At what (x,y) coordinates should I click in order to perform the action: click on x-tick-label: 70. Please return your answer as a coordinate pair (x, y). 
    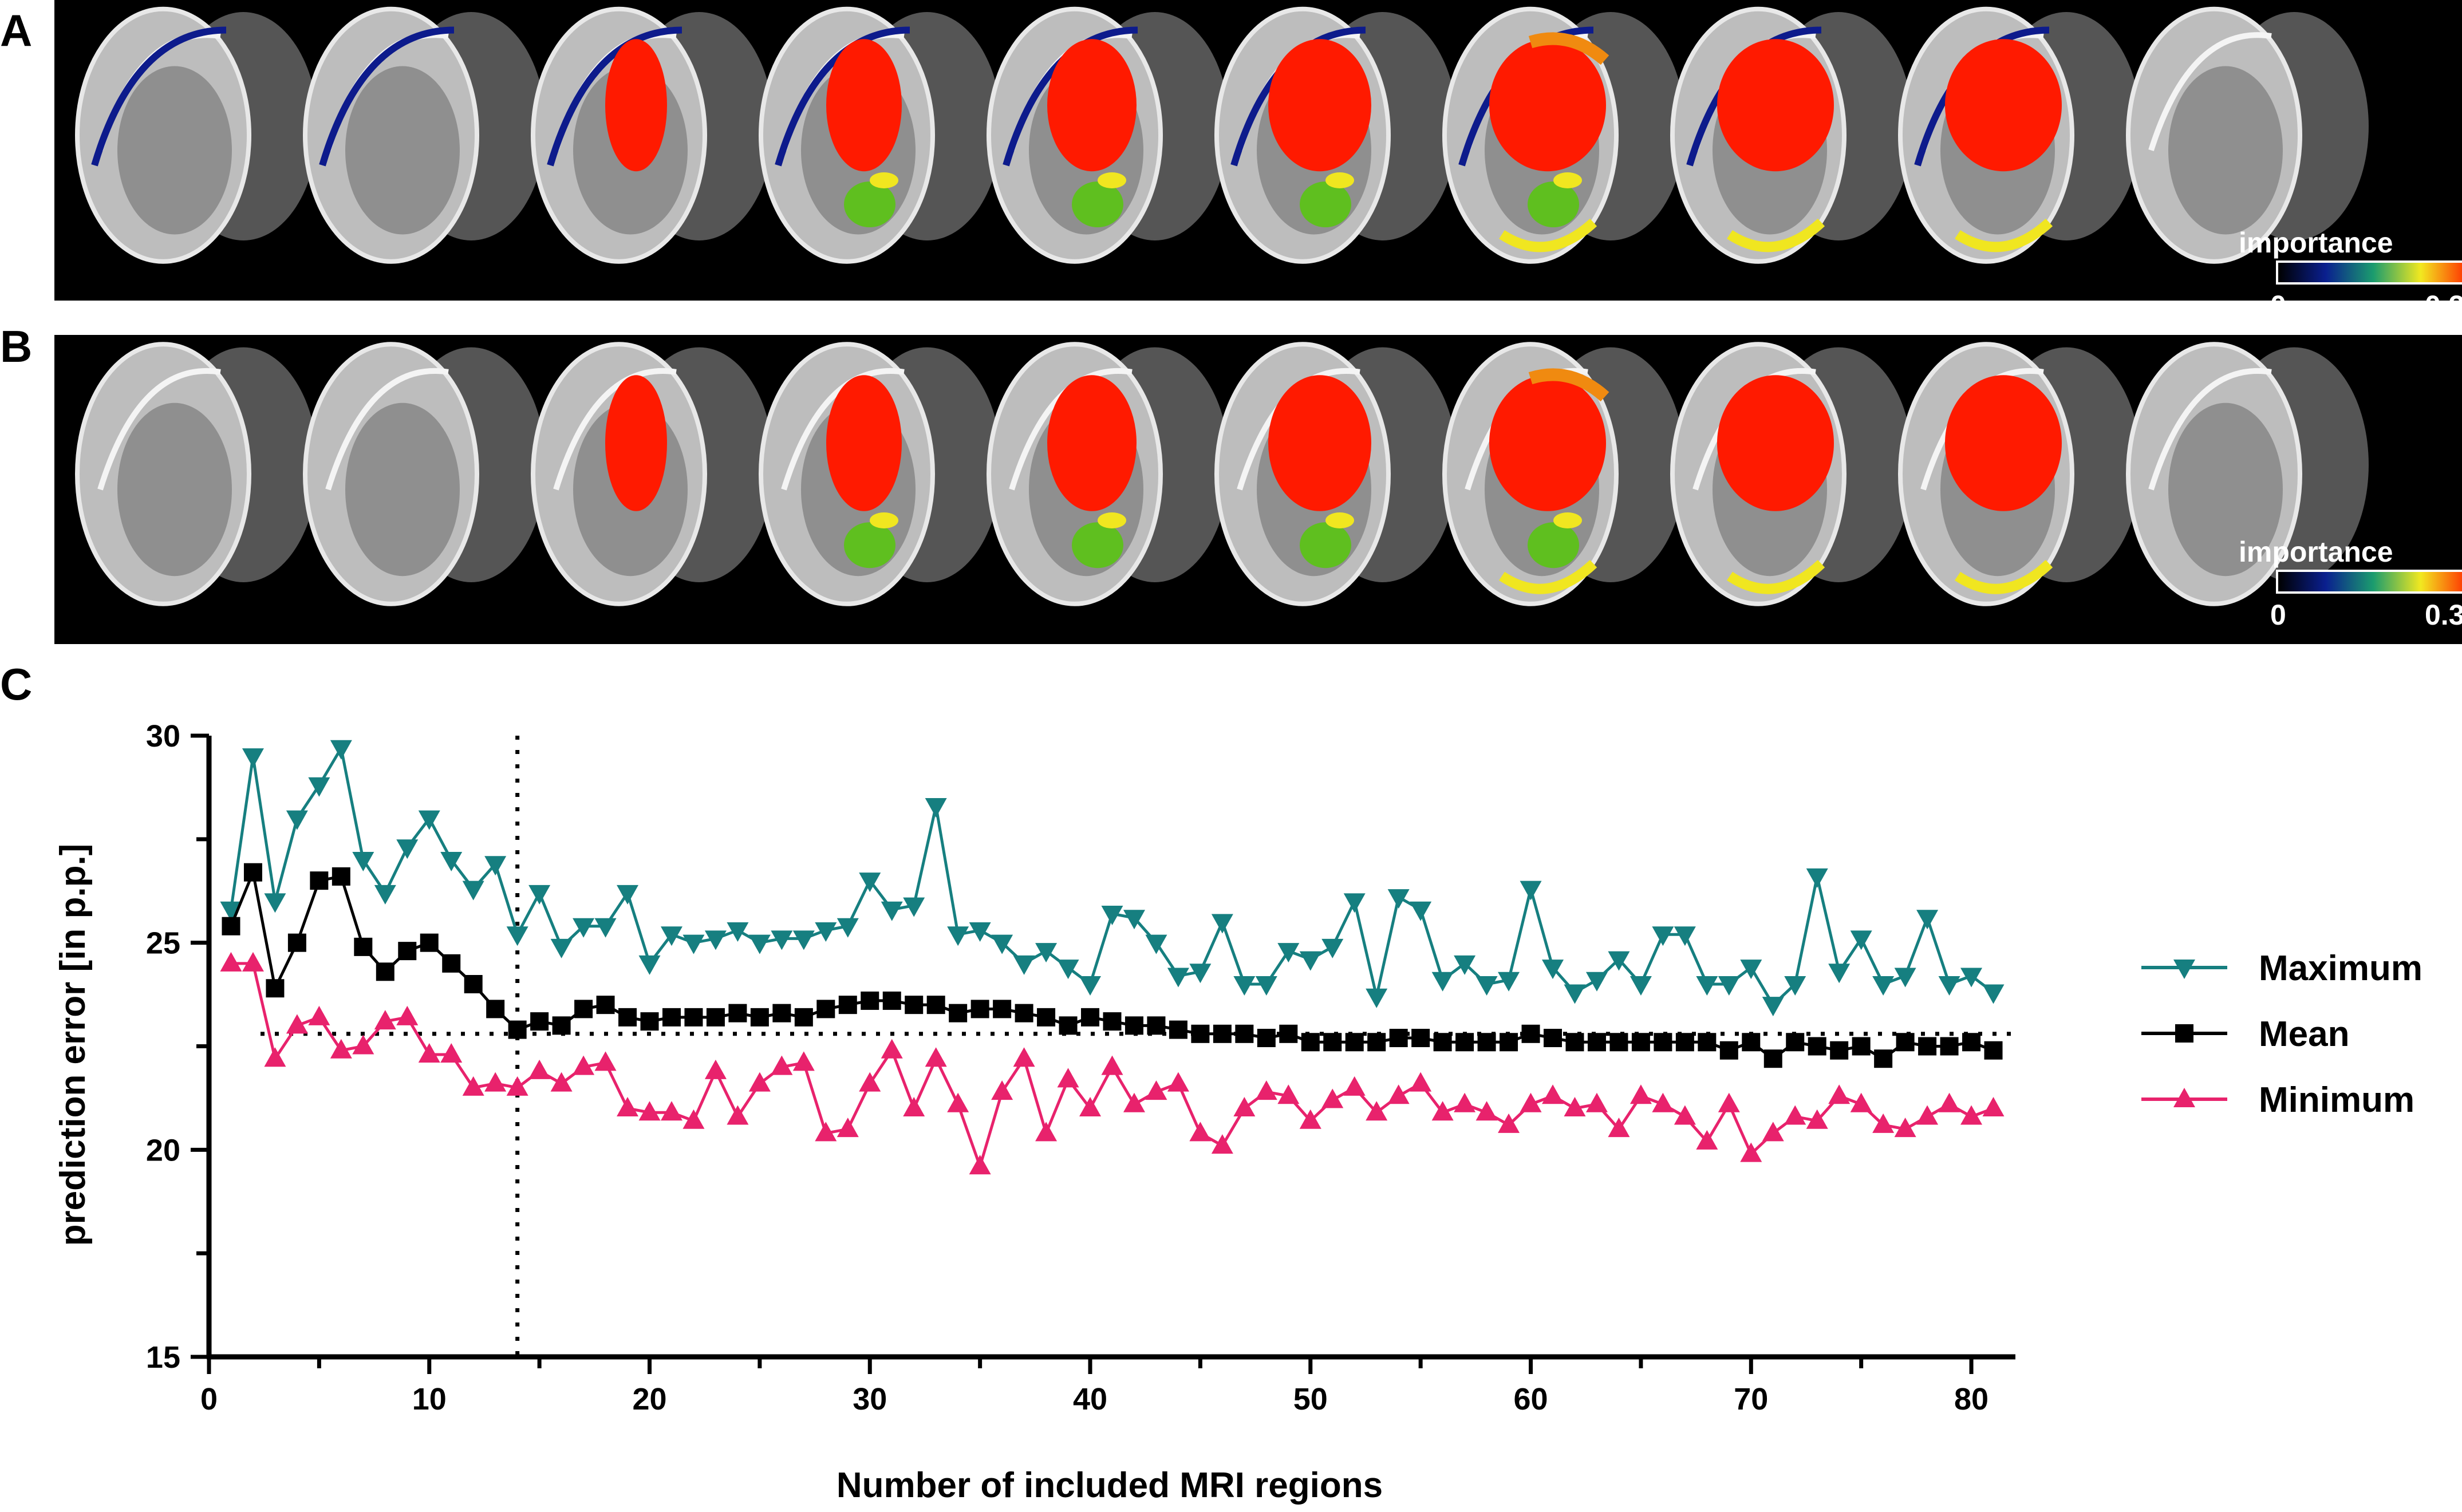
    Looking at the image, I should click on (1751, 1399).